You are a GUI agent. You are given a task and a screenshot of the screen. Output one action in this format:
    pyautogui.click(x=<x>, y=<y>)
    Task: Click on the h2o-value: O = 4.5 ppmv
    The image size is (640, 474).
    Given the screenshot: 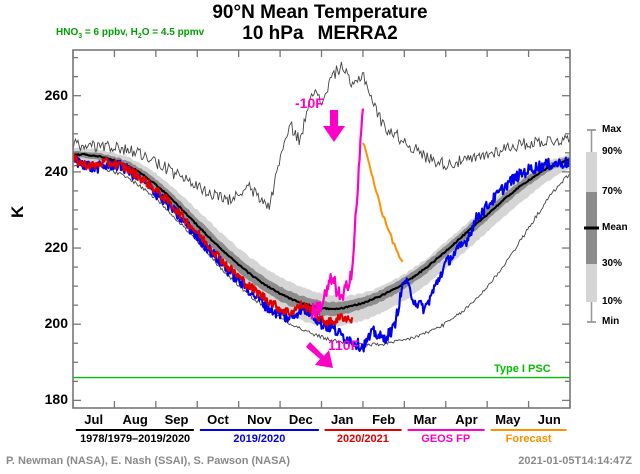 What is the action you would take?
    pyautogui.click(x=173, y=32)
    